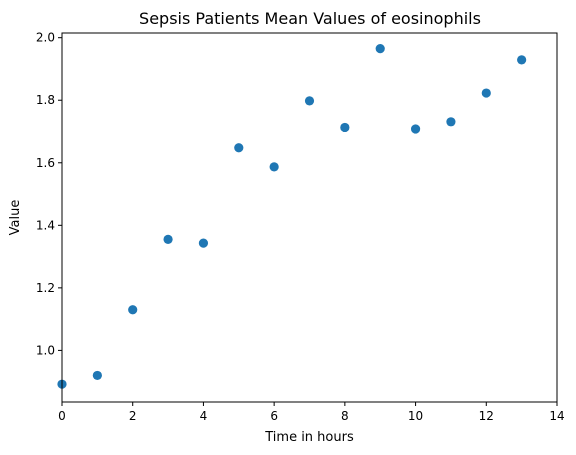 The height and width of the screenshot is (455, 576). I want to click on x-tick-label: 0, so click(62, 416).